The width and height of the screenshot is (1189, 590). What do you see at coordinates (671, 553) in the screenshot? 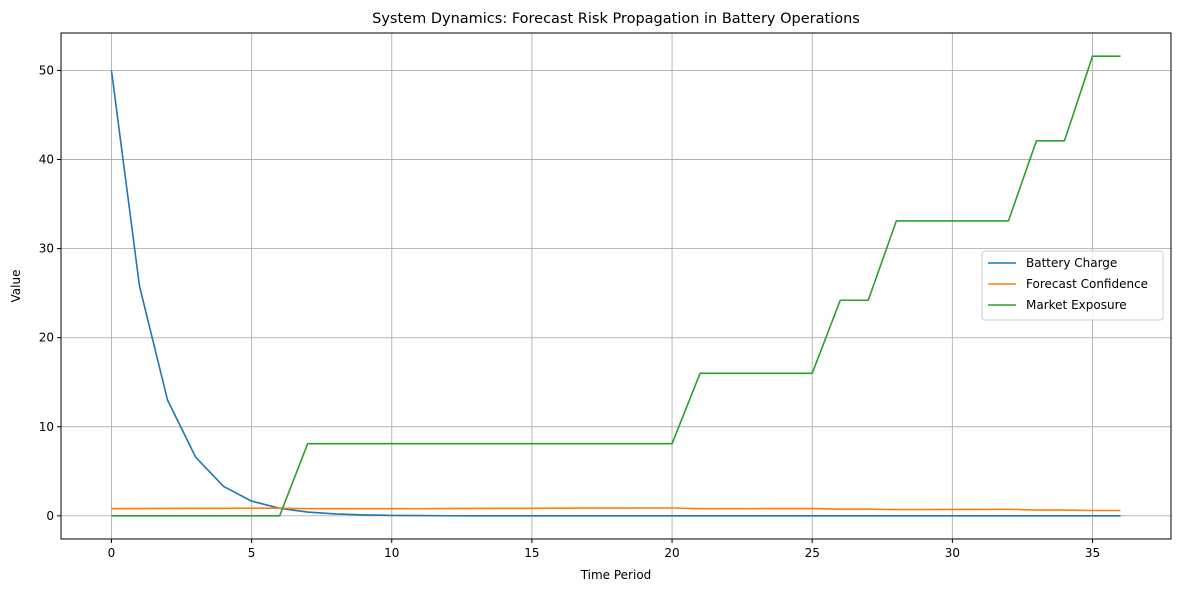
I see `x-tick-label: 20` at bounding box center [671, 553].